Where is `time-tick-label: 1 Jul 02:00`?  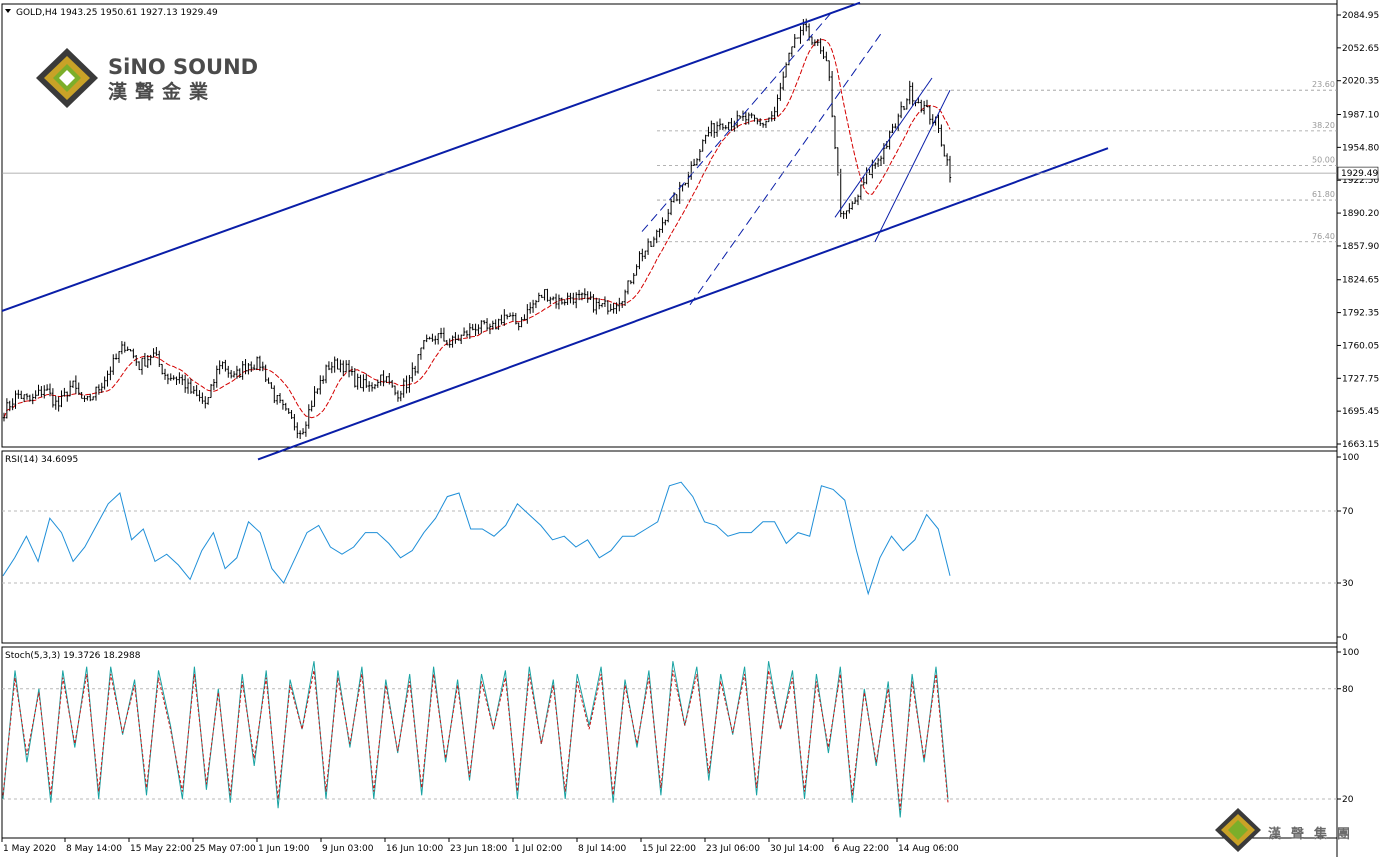 time-tick-label: 1 Jul 02:00 is located at coordinates (538, 849).